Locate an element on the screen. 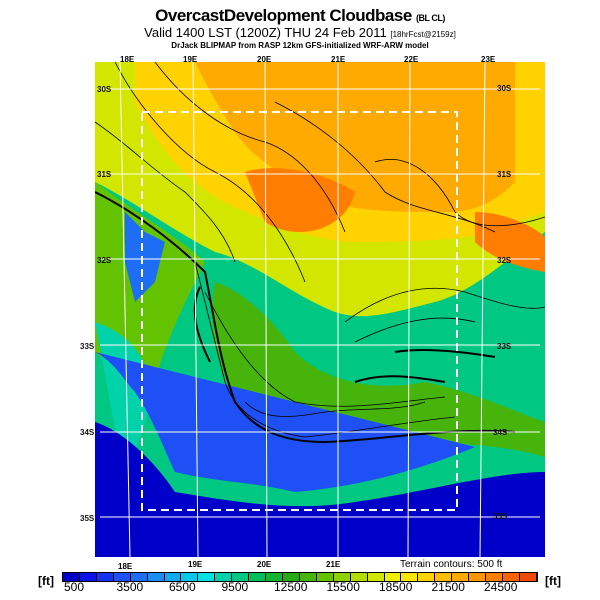 The width and height of the screenshot is (600, 600). lon-label: 23E is located at coordinates (488, 59).